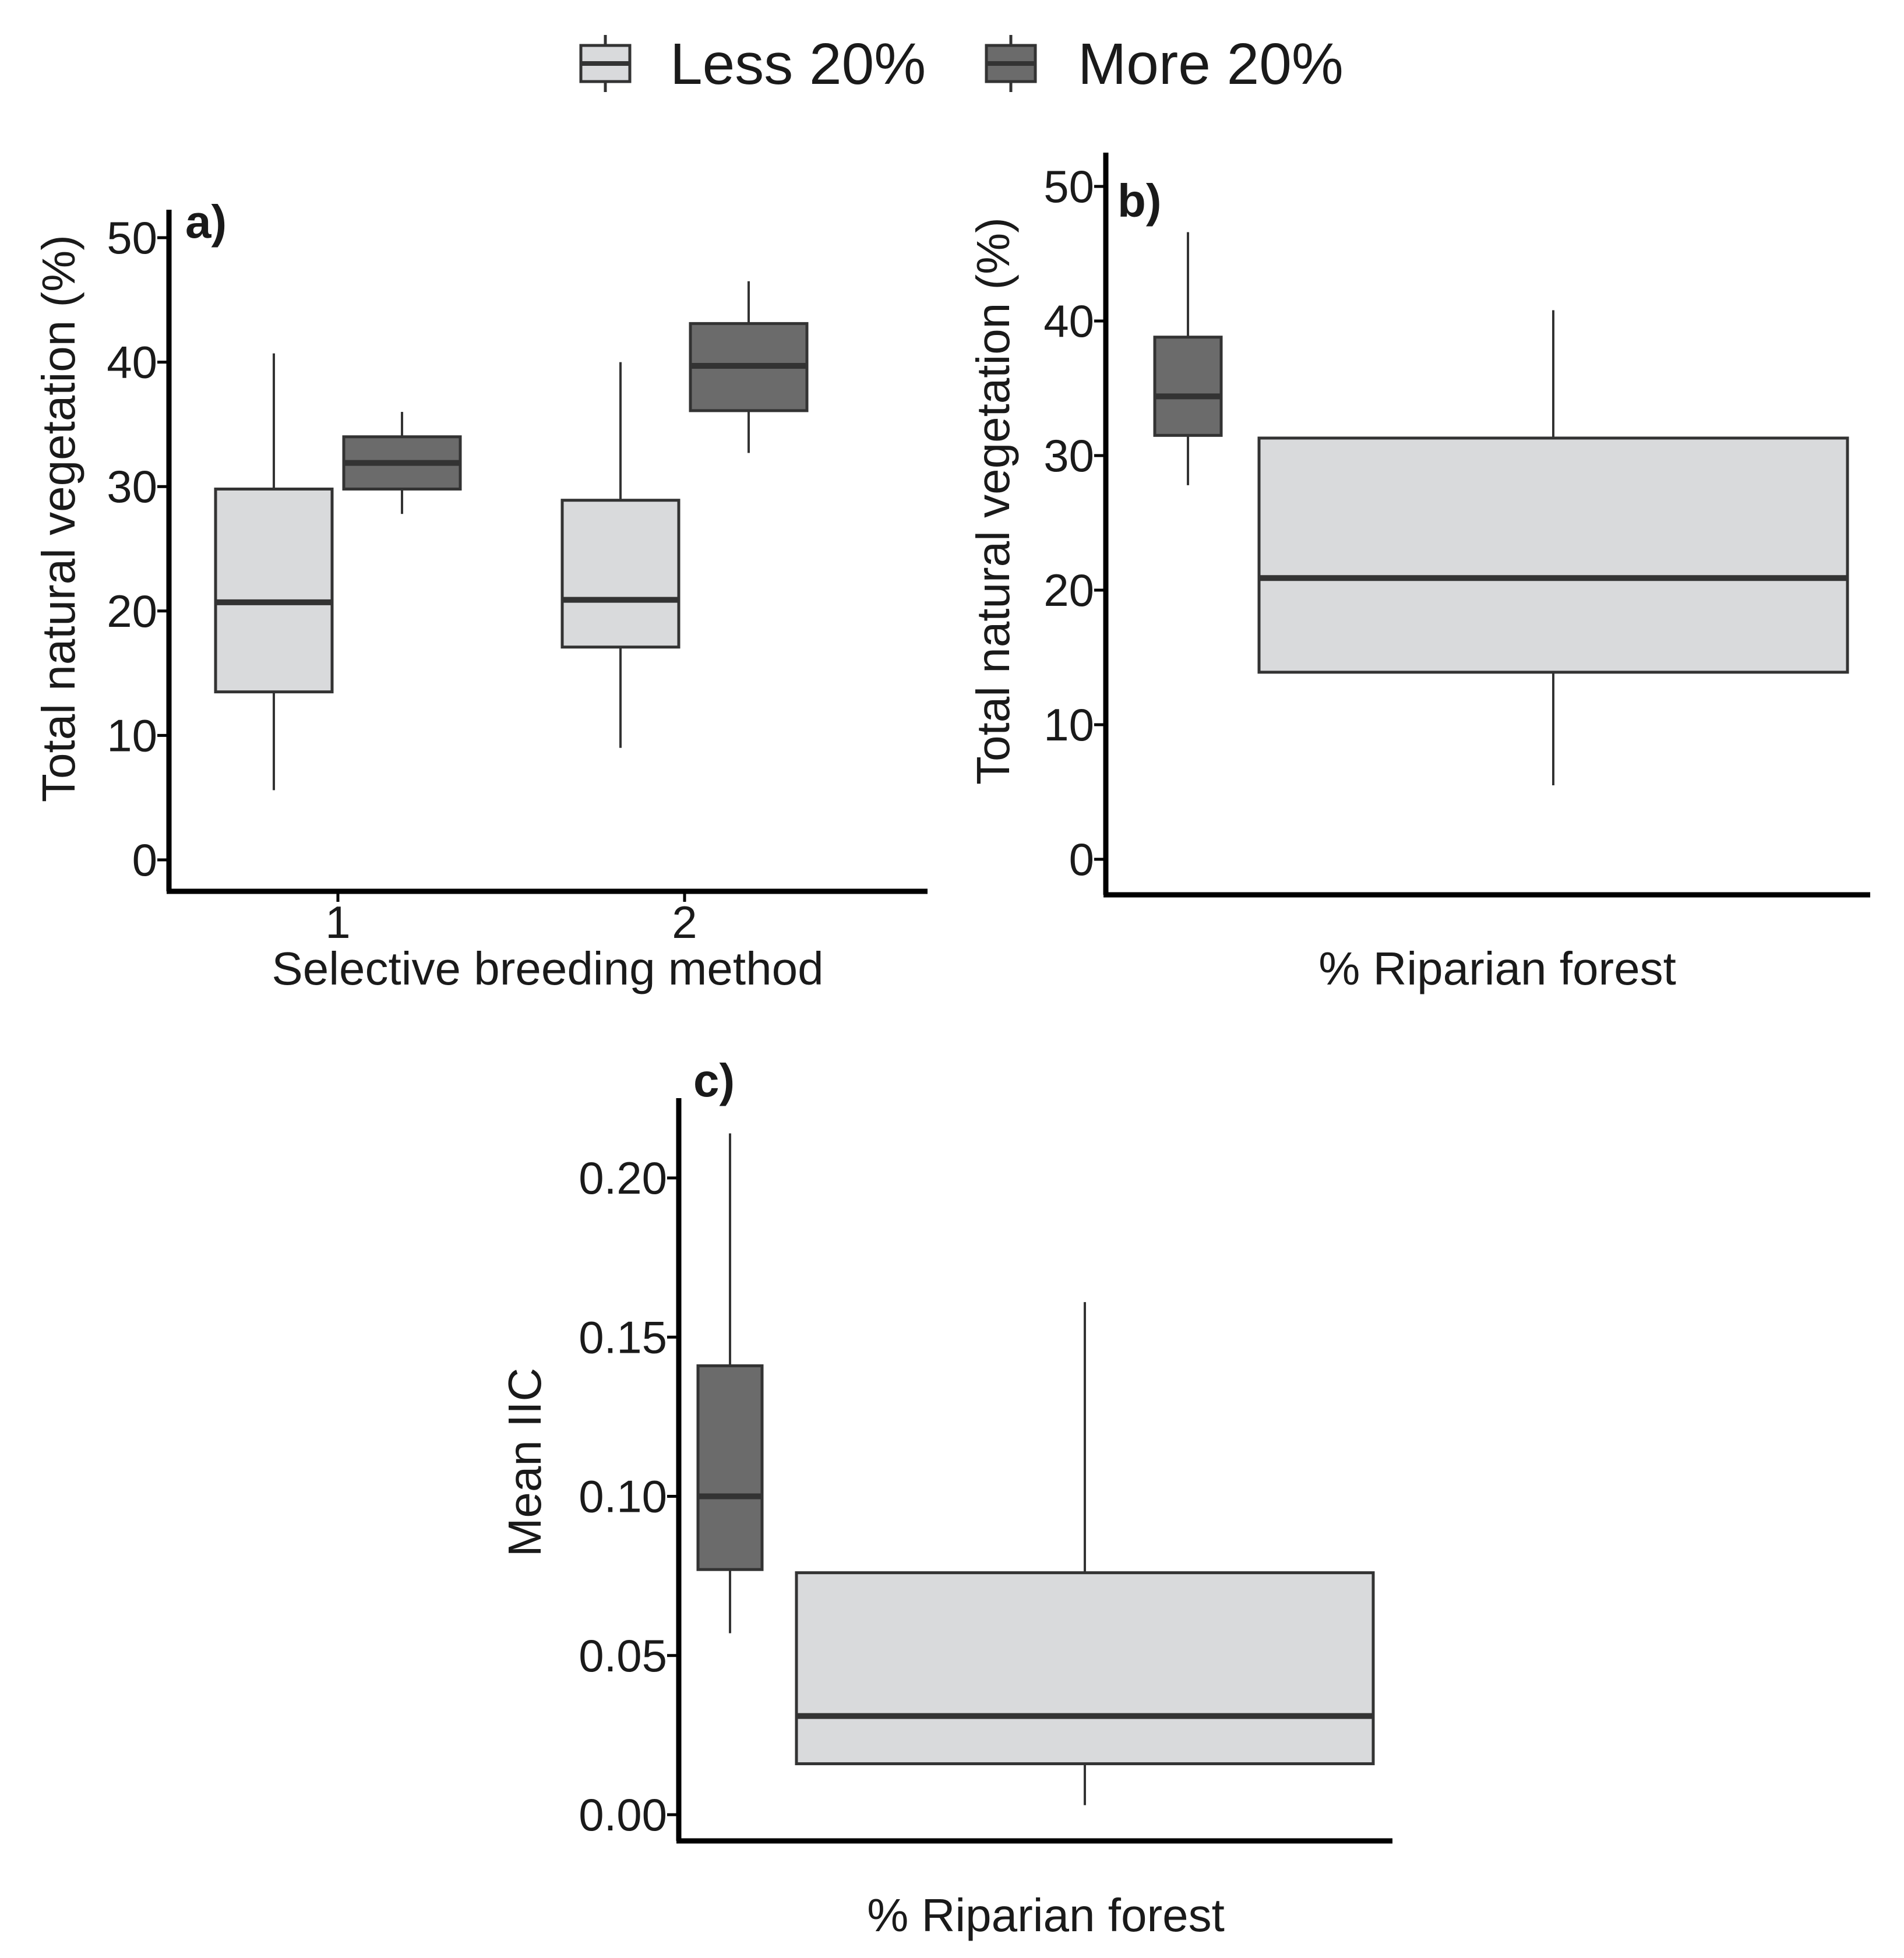 Image resolution: width=1904 pixels, height=1958 pixels. I want to click on y-tick-label: 0.00, so click(623, 1815).